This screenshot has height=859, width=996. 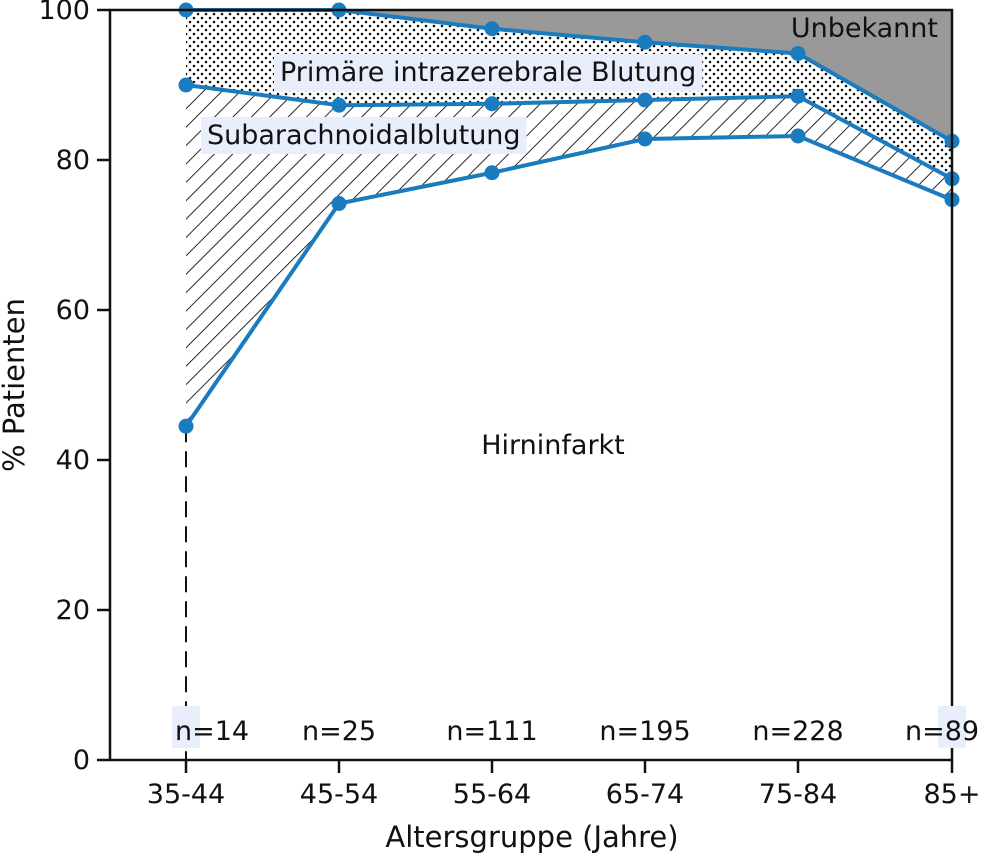 What do you see at coordinates (73, 610) in the screenshot?
I see `y-tick-label: 20` at bounding box center [73, 610].